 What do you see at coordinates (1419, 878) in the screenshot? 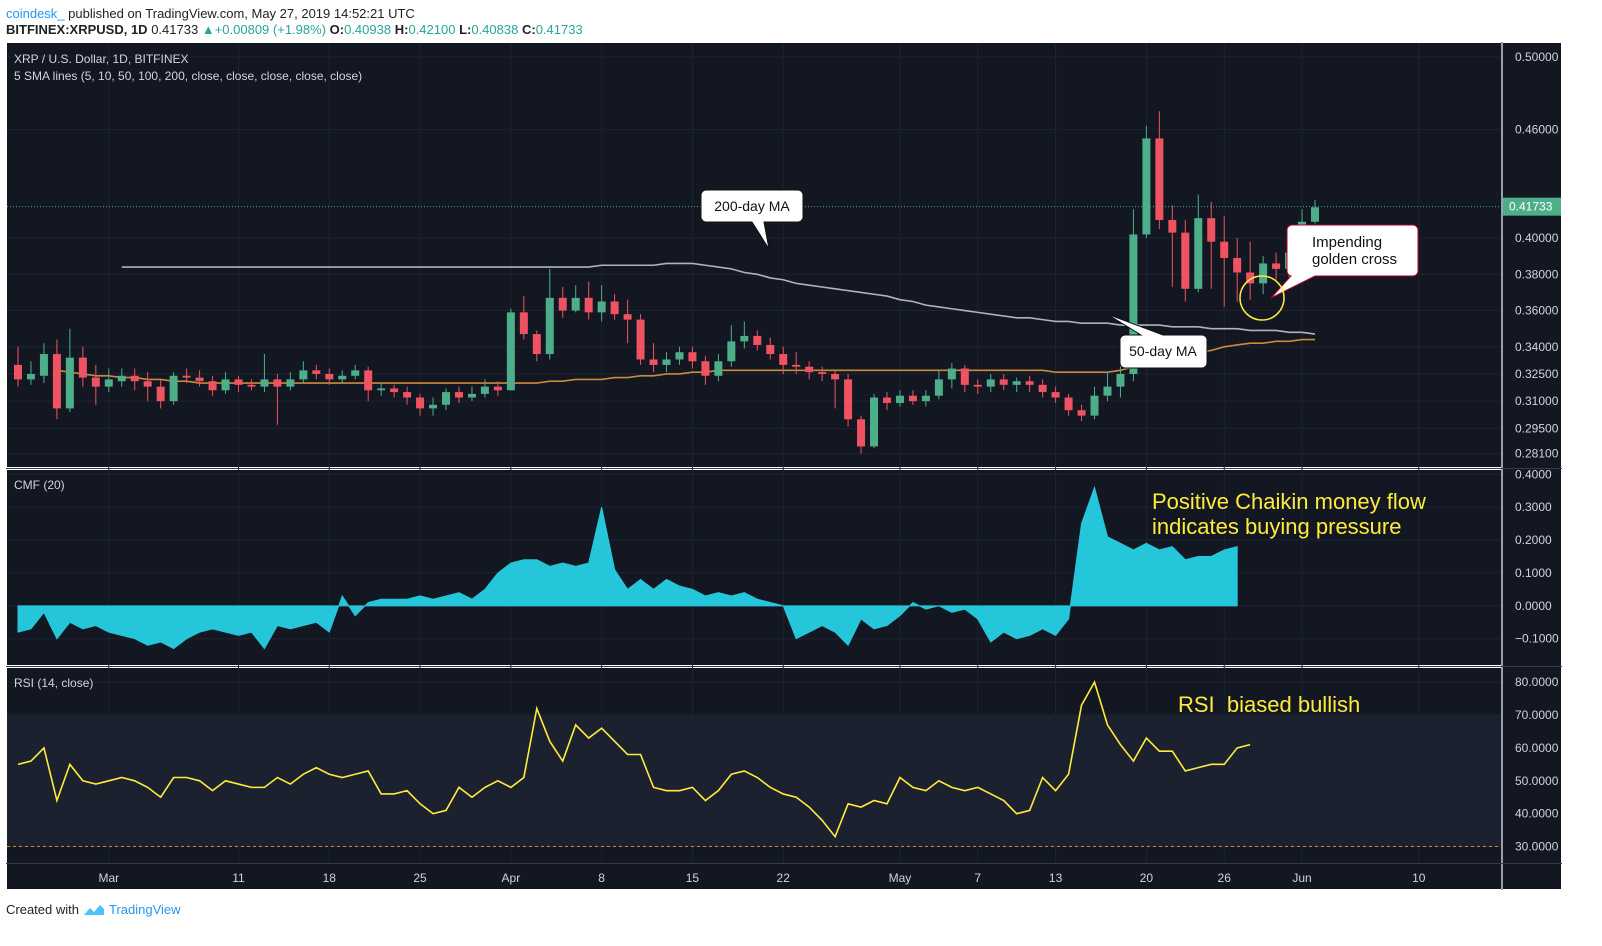
I see `time-tick-label: 10` at bounding box center [1419, 878].